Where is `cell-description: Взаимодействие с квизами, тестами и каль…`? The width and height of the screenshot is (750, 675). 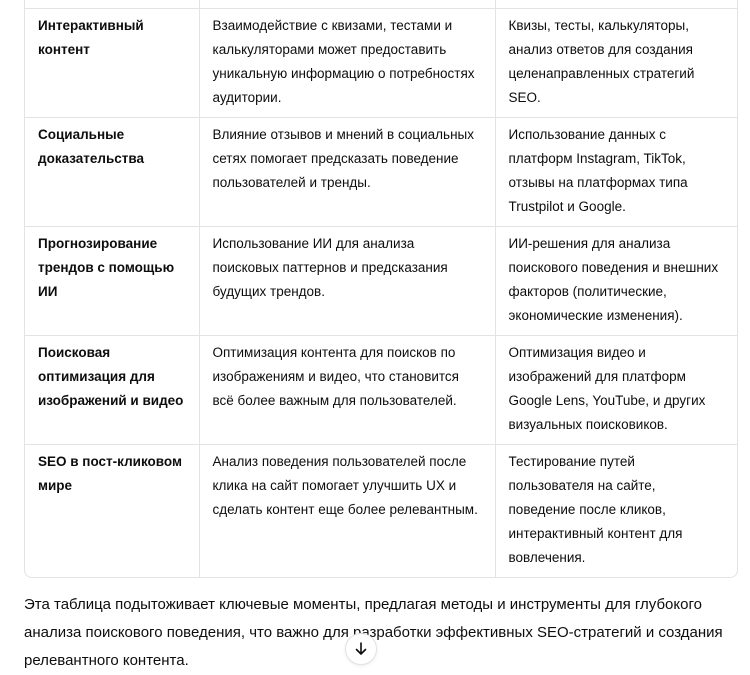
cell-description: Взаимодействие с квизами, тестами и каль… is located at coordinates (347, 63).